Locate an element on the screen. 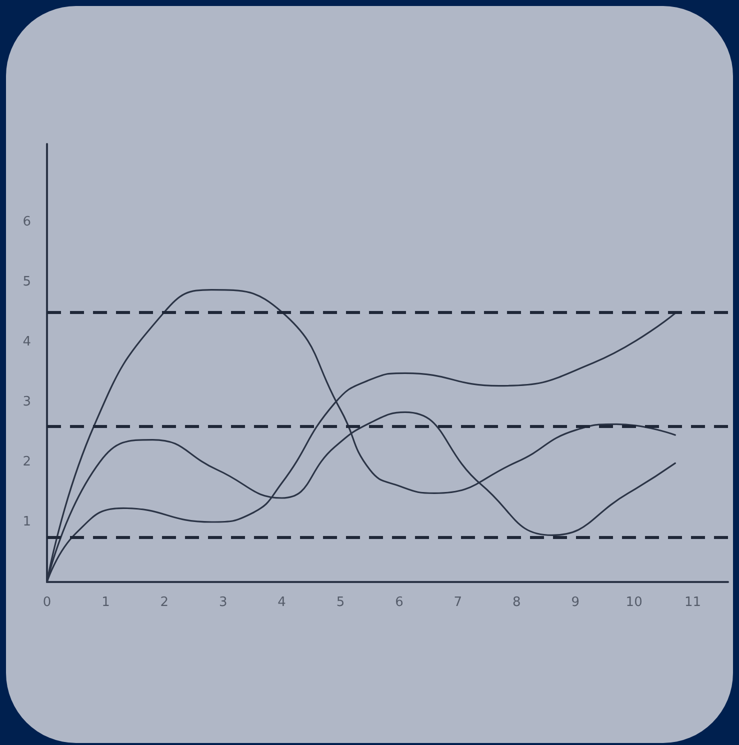 Image resolution: width=739 pixels, height=745 pixels. y-tick-label: 1 is located at coordinates (26, 522).